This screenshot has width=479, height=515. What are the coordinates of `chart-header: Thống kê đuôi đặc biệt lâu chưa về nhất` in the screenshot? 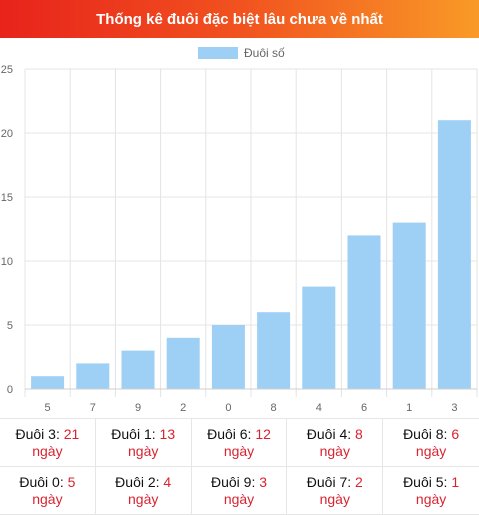 It's located at (239, 19).